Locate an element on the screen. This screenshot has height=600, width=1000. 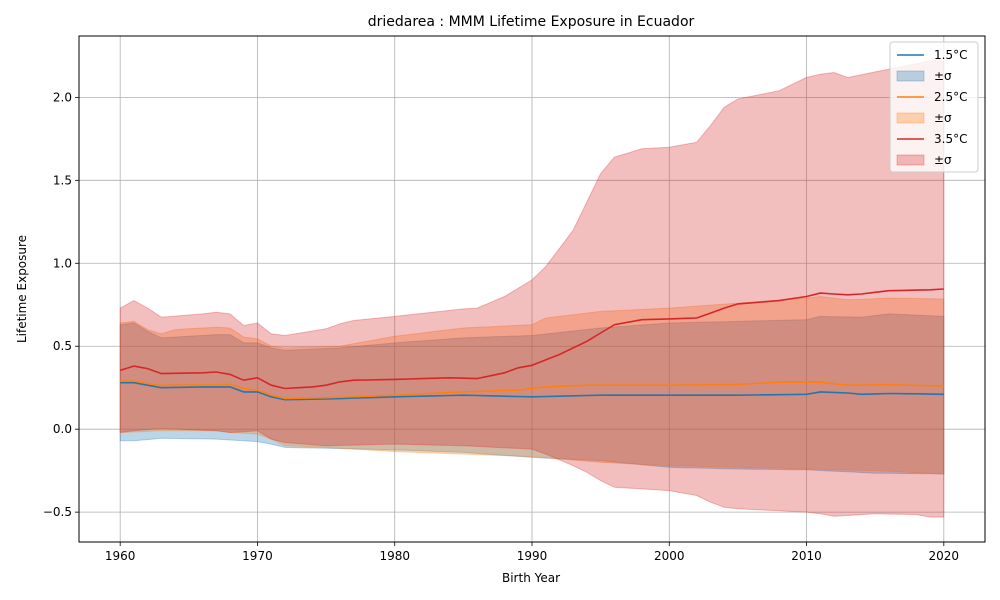
x-tick-label: 1990 is located at coordinates (532, 556).